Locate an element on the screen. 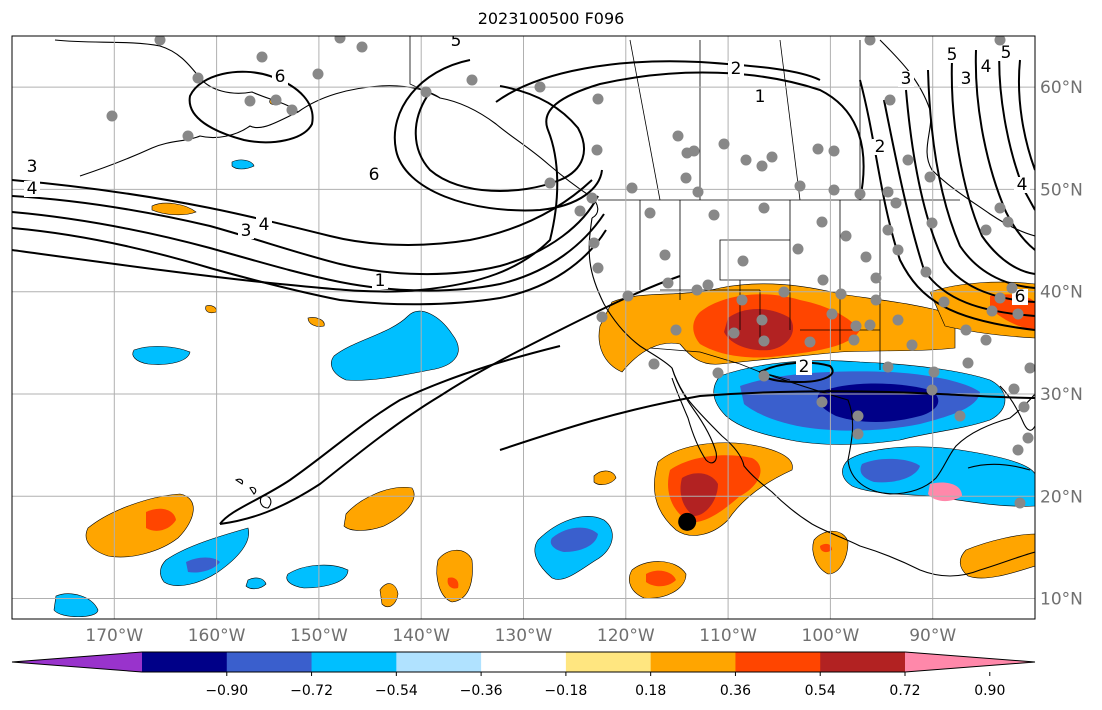 The height and width of the screenshot is (710, 1102). anomaly-positive-pacific-4-core is located at coordinates (661, 578).